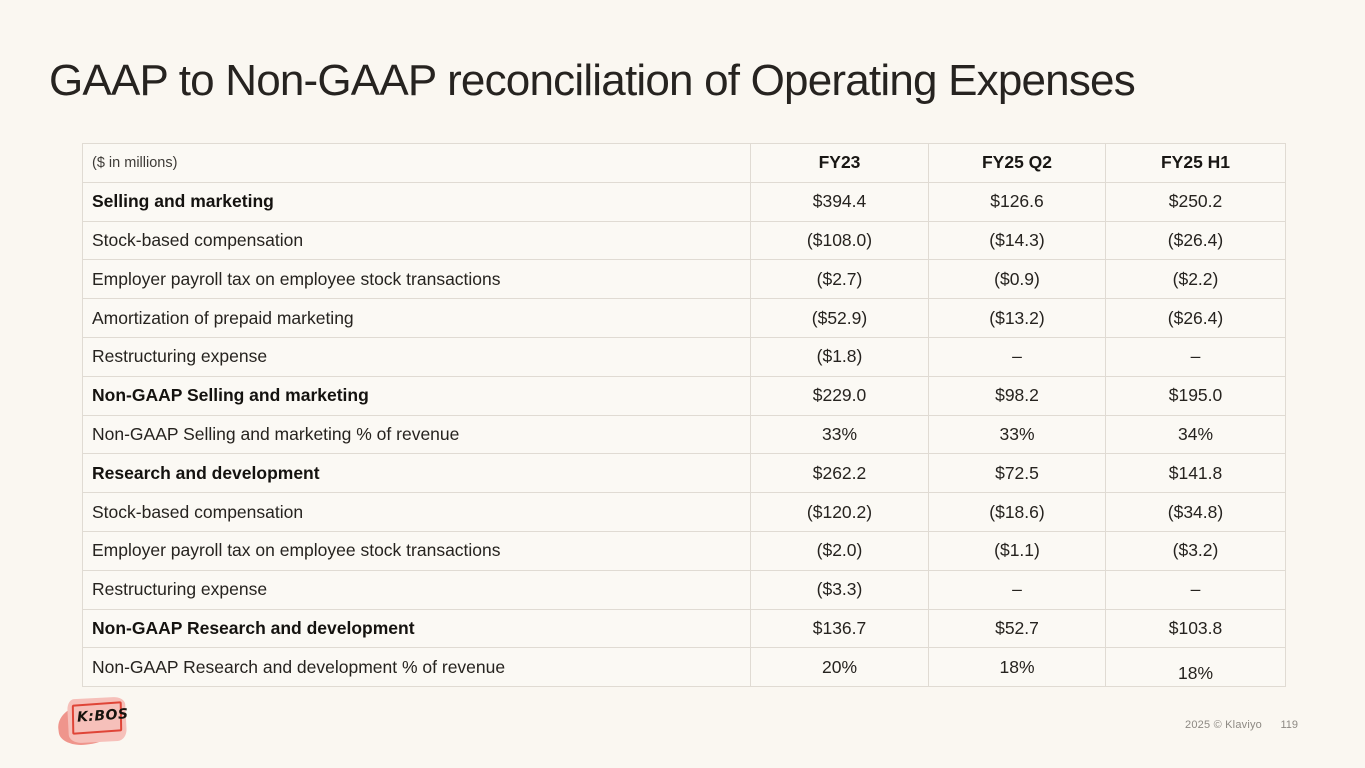  I want to click on footer-copyright: 2025 © Klaviyo, so click(1223, 725).